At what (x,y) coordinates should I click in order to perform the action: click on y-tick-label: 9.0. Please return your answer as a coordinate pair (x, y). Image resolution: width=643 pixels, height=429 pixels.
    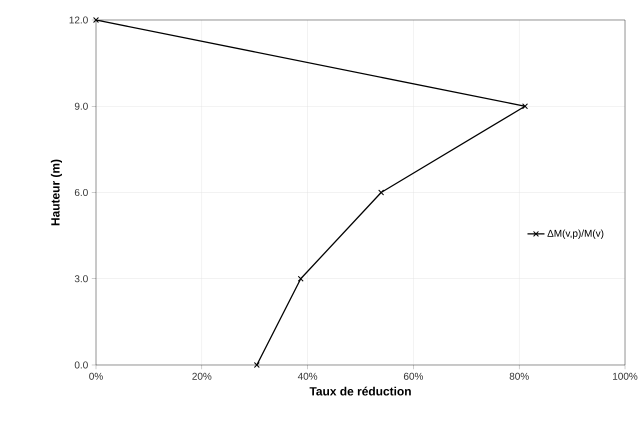
    Looking at the image, I should click on (81, 106).